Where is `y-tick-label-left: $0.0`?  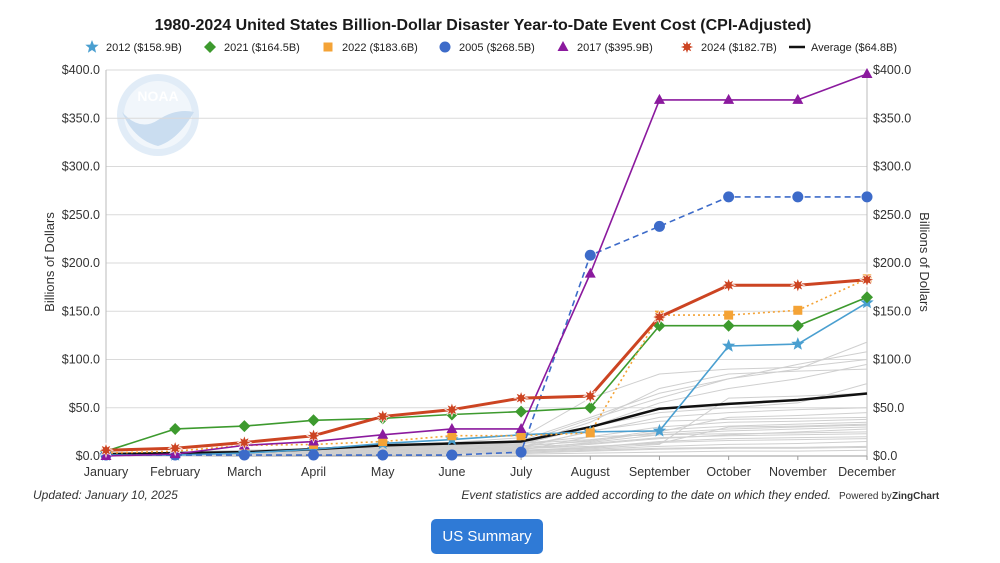
y-tick-label-left: $0.0 is located at coordinates (88, 456).